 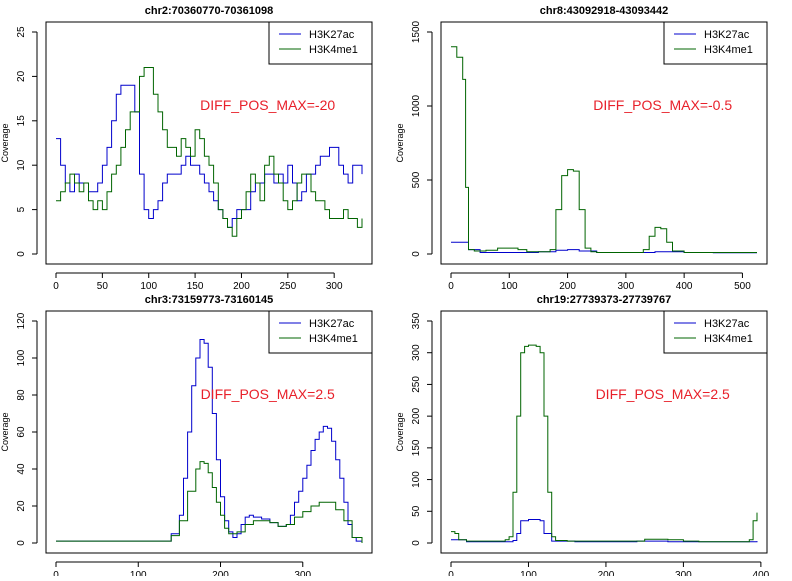 I want to click on chart-title: chr3:73159773-73160145, so click(x=209, y=300).